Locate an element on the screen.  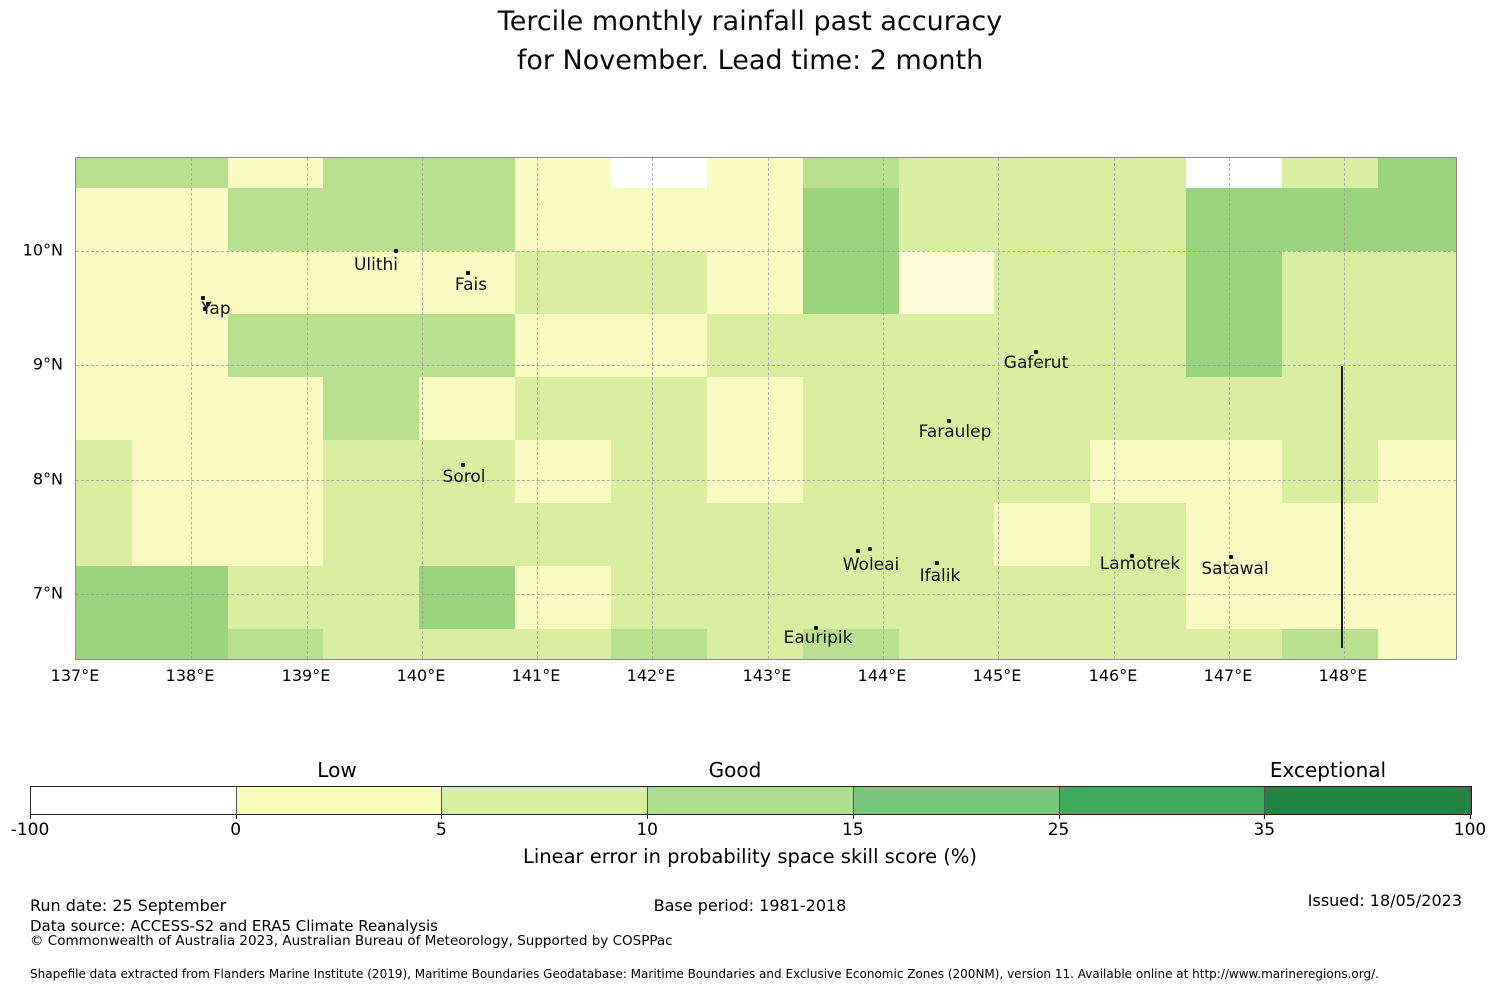
grid-cell-r1c14 is located at coordinates (1417, 219).